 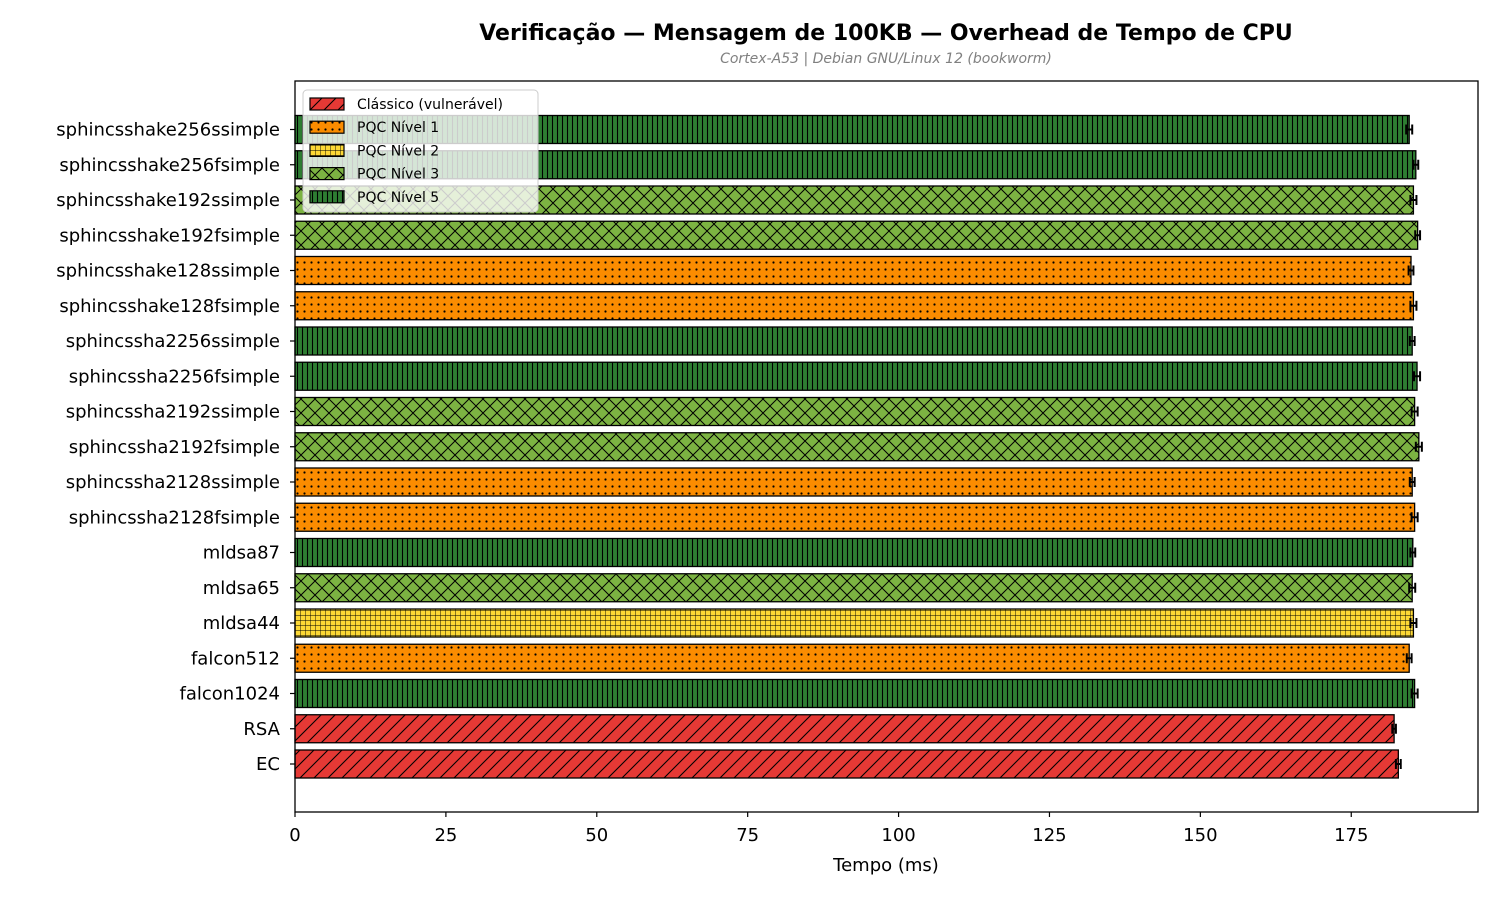 What do you see at coordinates (855, 693) in the screenshot?
I see `bar-falcon1024` at bounding box center [855, 693].